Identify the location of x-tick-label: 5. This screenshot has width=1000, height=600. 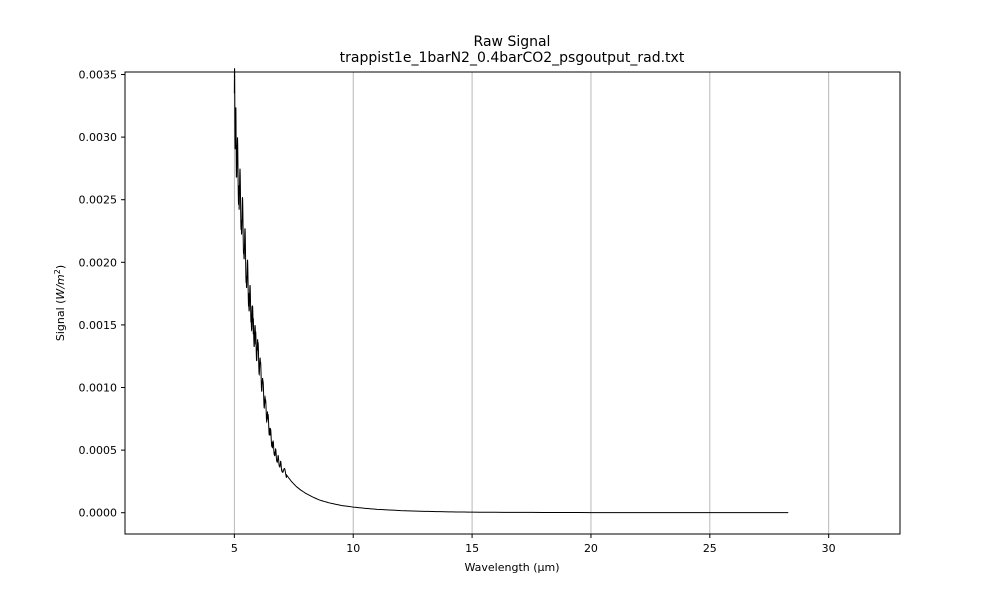
(234, 548).